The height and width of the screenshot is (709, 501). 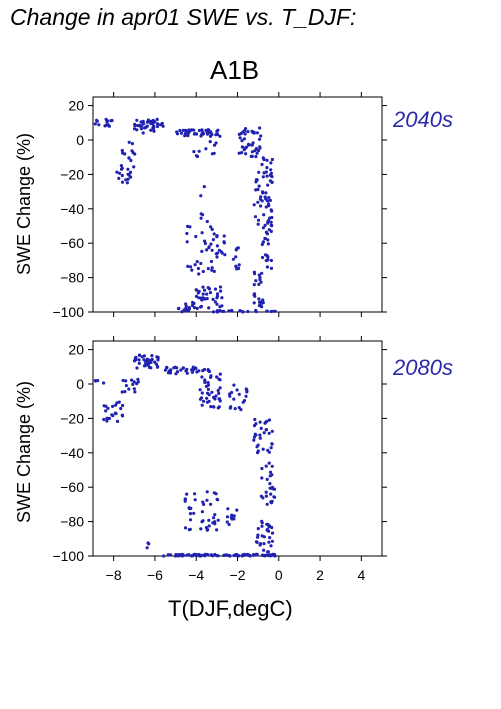 What do you see at coordinates (183, 17) in the screenshot?
I see `figure-title: Change in apr01 SWE vs. T_DJF:` at bounding box center [183, 17].